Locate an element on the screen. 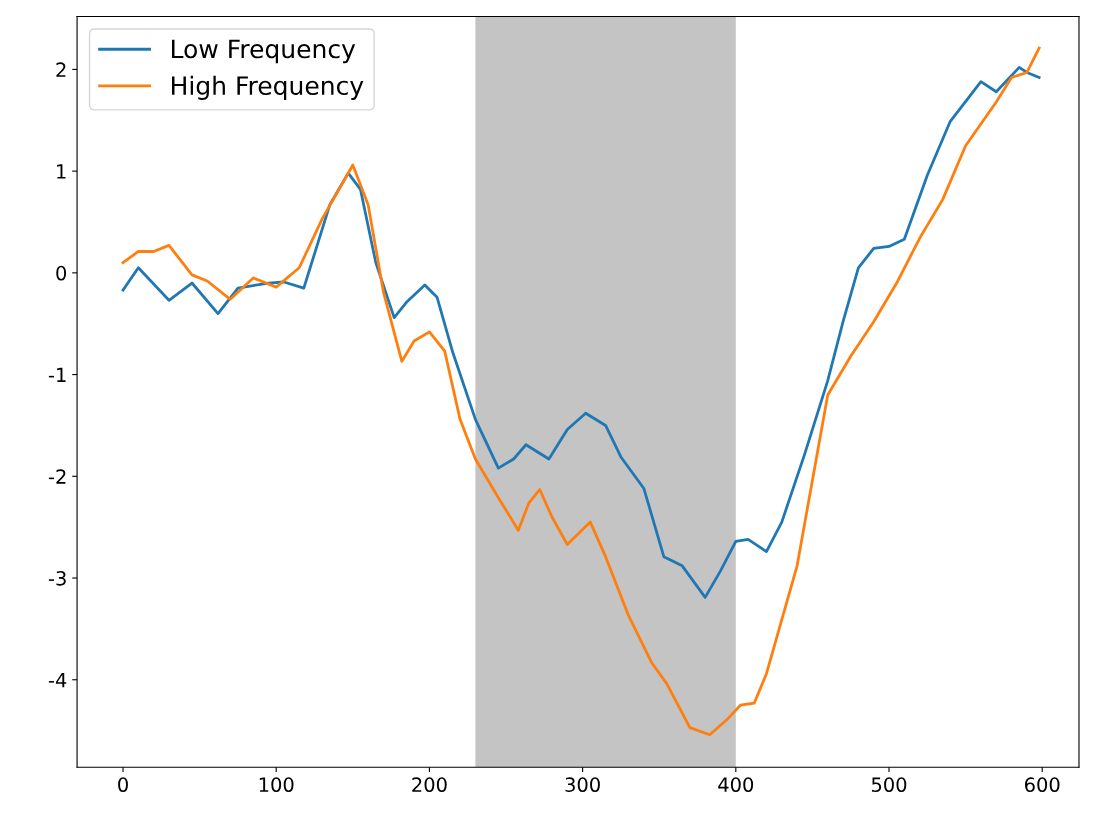  y-tick-label: -4 is located at coordinates (57, 680).